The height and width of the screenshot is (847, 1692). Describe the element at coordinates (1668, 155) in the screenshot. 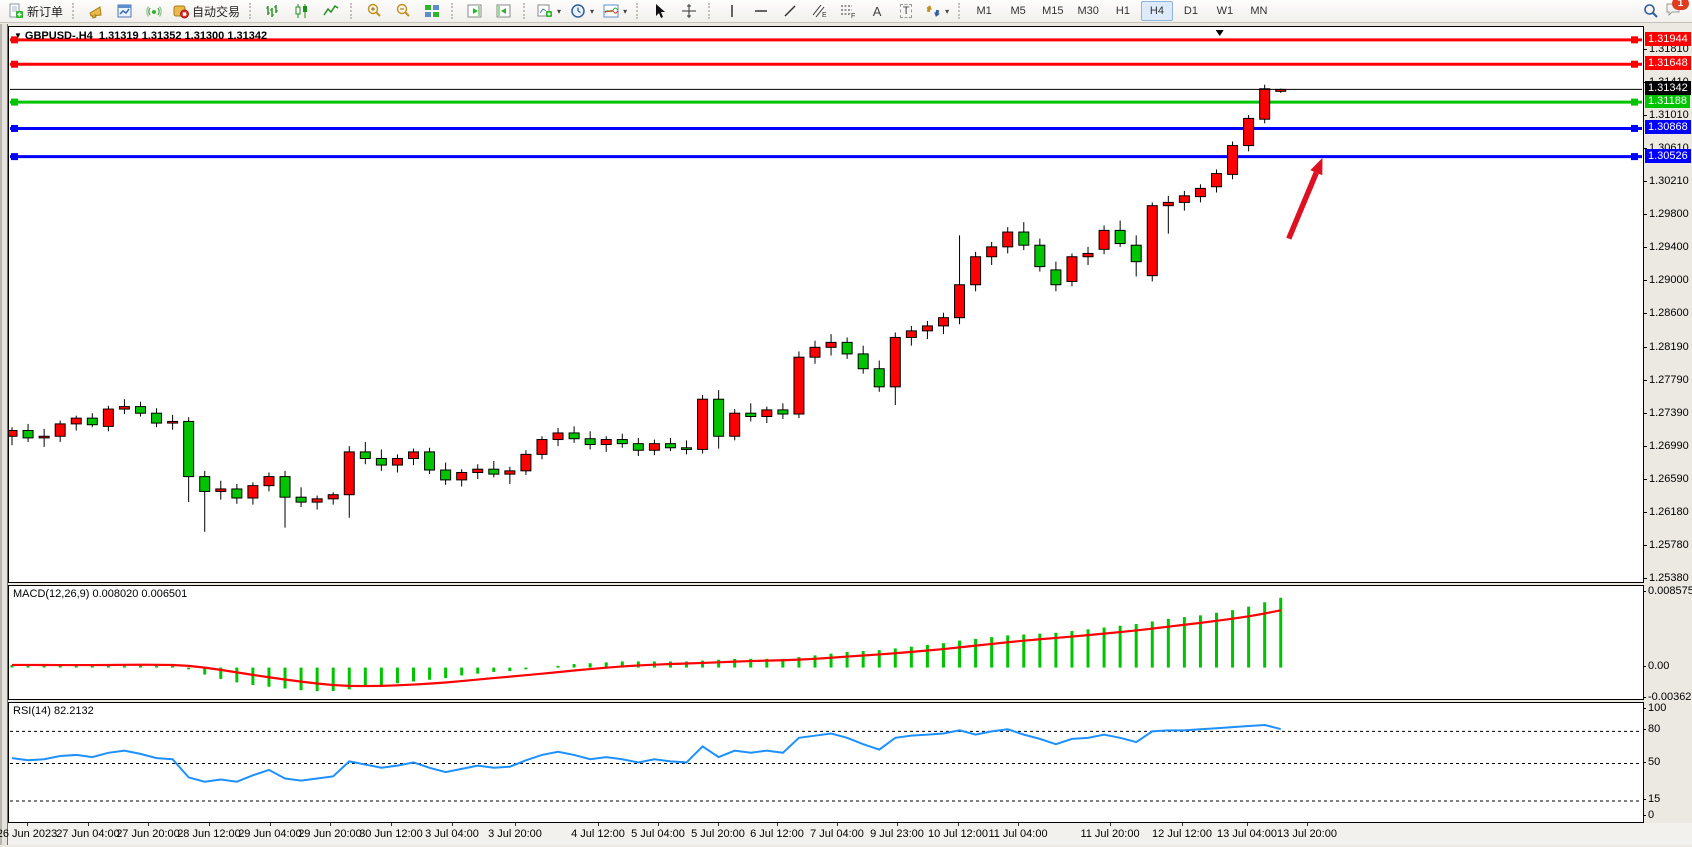

I see `price-tag-1.30526: 1.30526` at that location.